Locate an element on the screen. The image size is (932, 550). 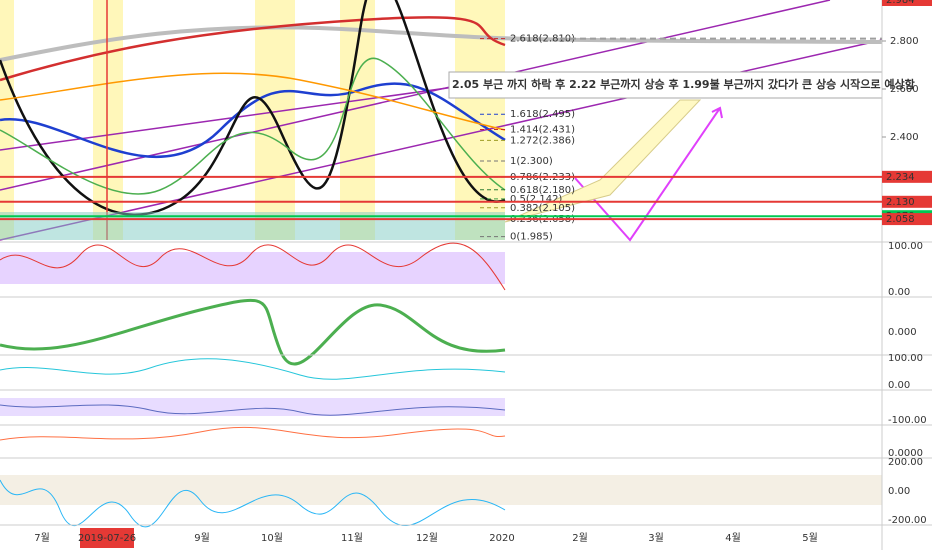
time-label: 11월 is located at coordinates (352, 538).